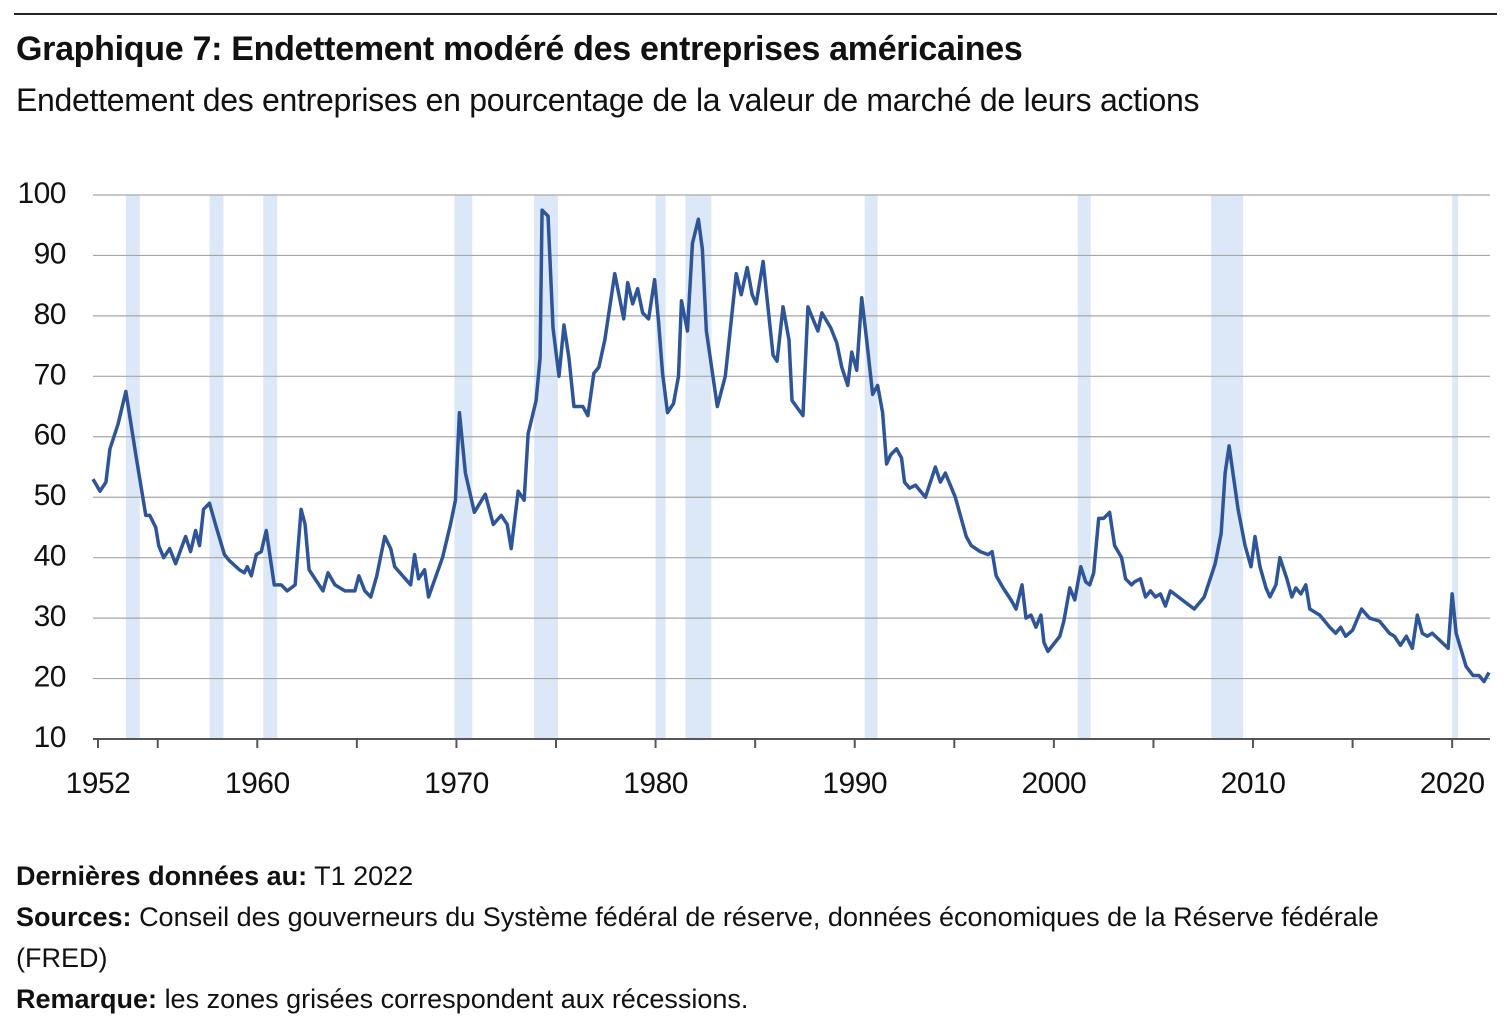 Image resolution: width=1512 pixels, height=1031 pixels. Describe the element at coordinates (50, 253) in the screenshot. I see `y-tick-label: 90` at that location.